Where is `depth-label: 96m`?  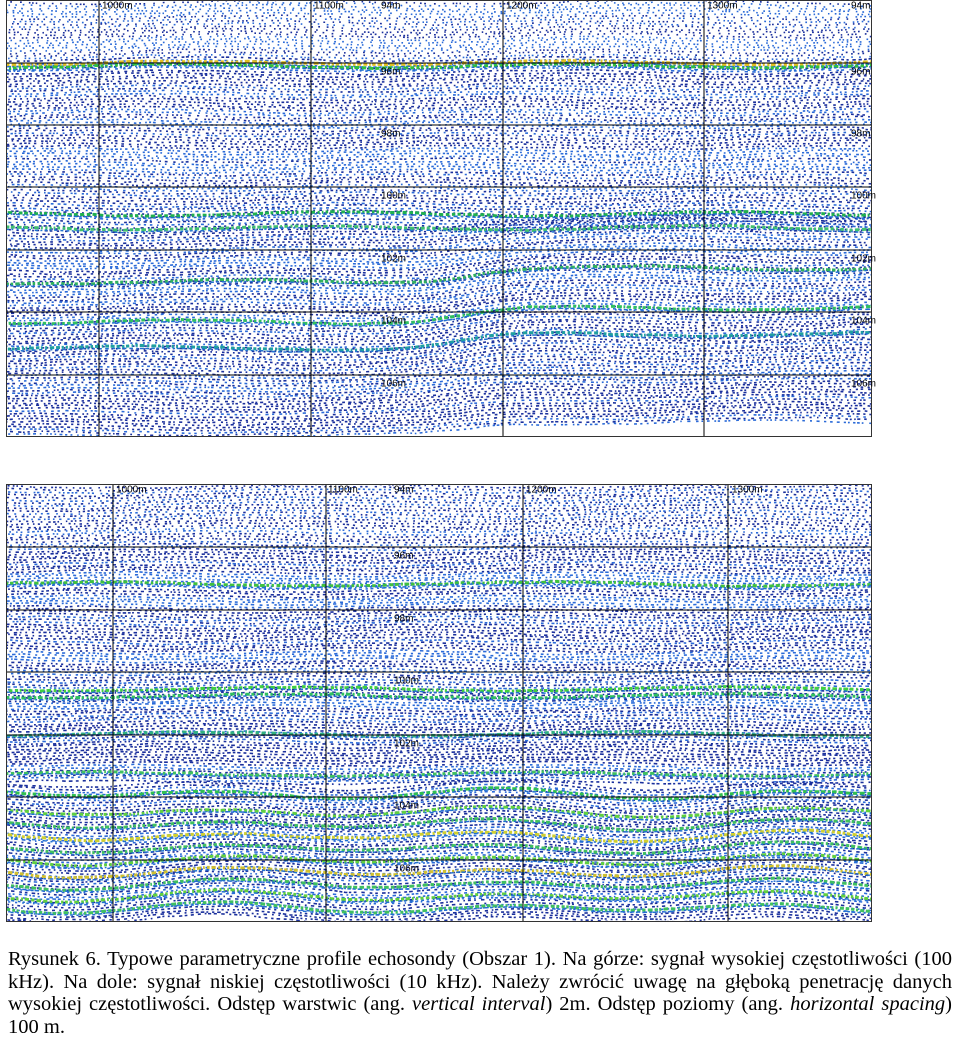 depth-label: 96m is located at coordinates (390, 71).